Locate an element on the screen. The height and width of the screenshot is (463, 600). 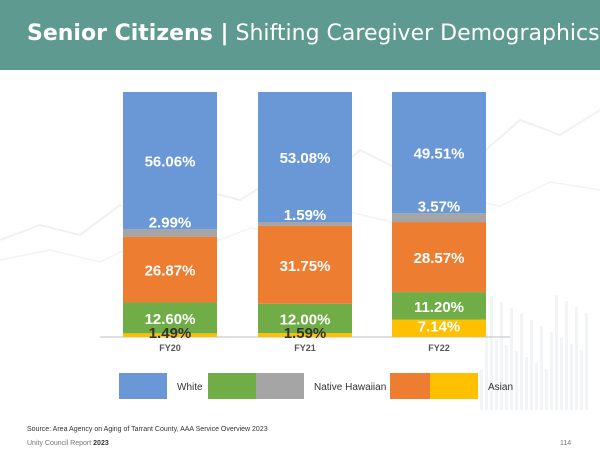
bar-native-hawaiian-fy21 is located at coordinates (305, 224).